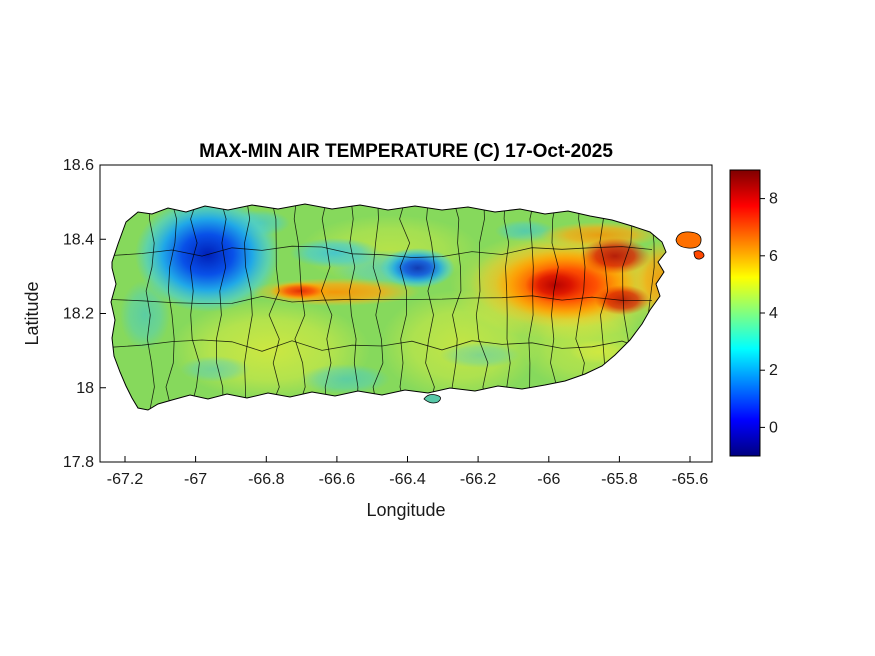 Image resolution: width=875 pixels, height=656 pixels. Describe the element at coordinates (478, 479) in the screenshot. I see `x-tick-label: -66.2` at that location.